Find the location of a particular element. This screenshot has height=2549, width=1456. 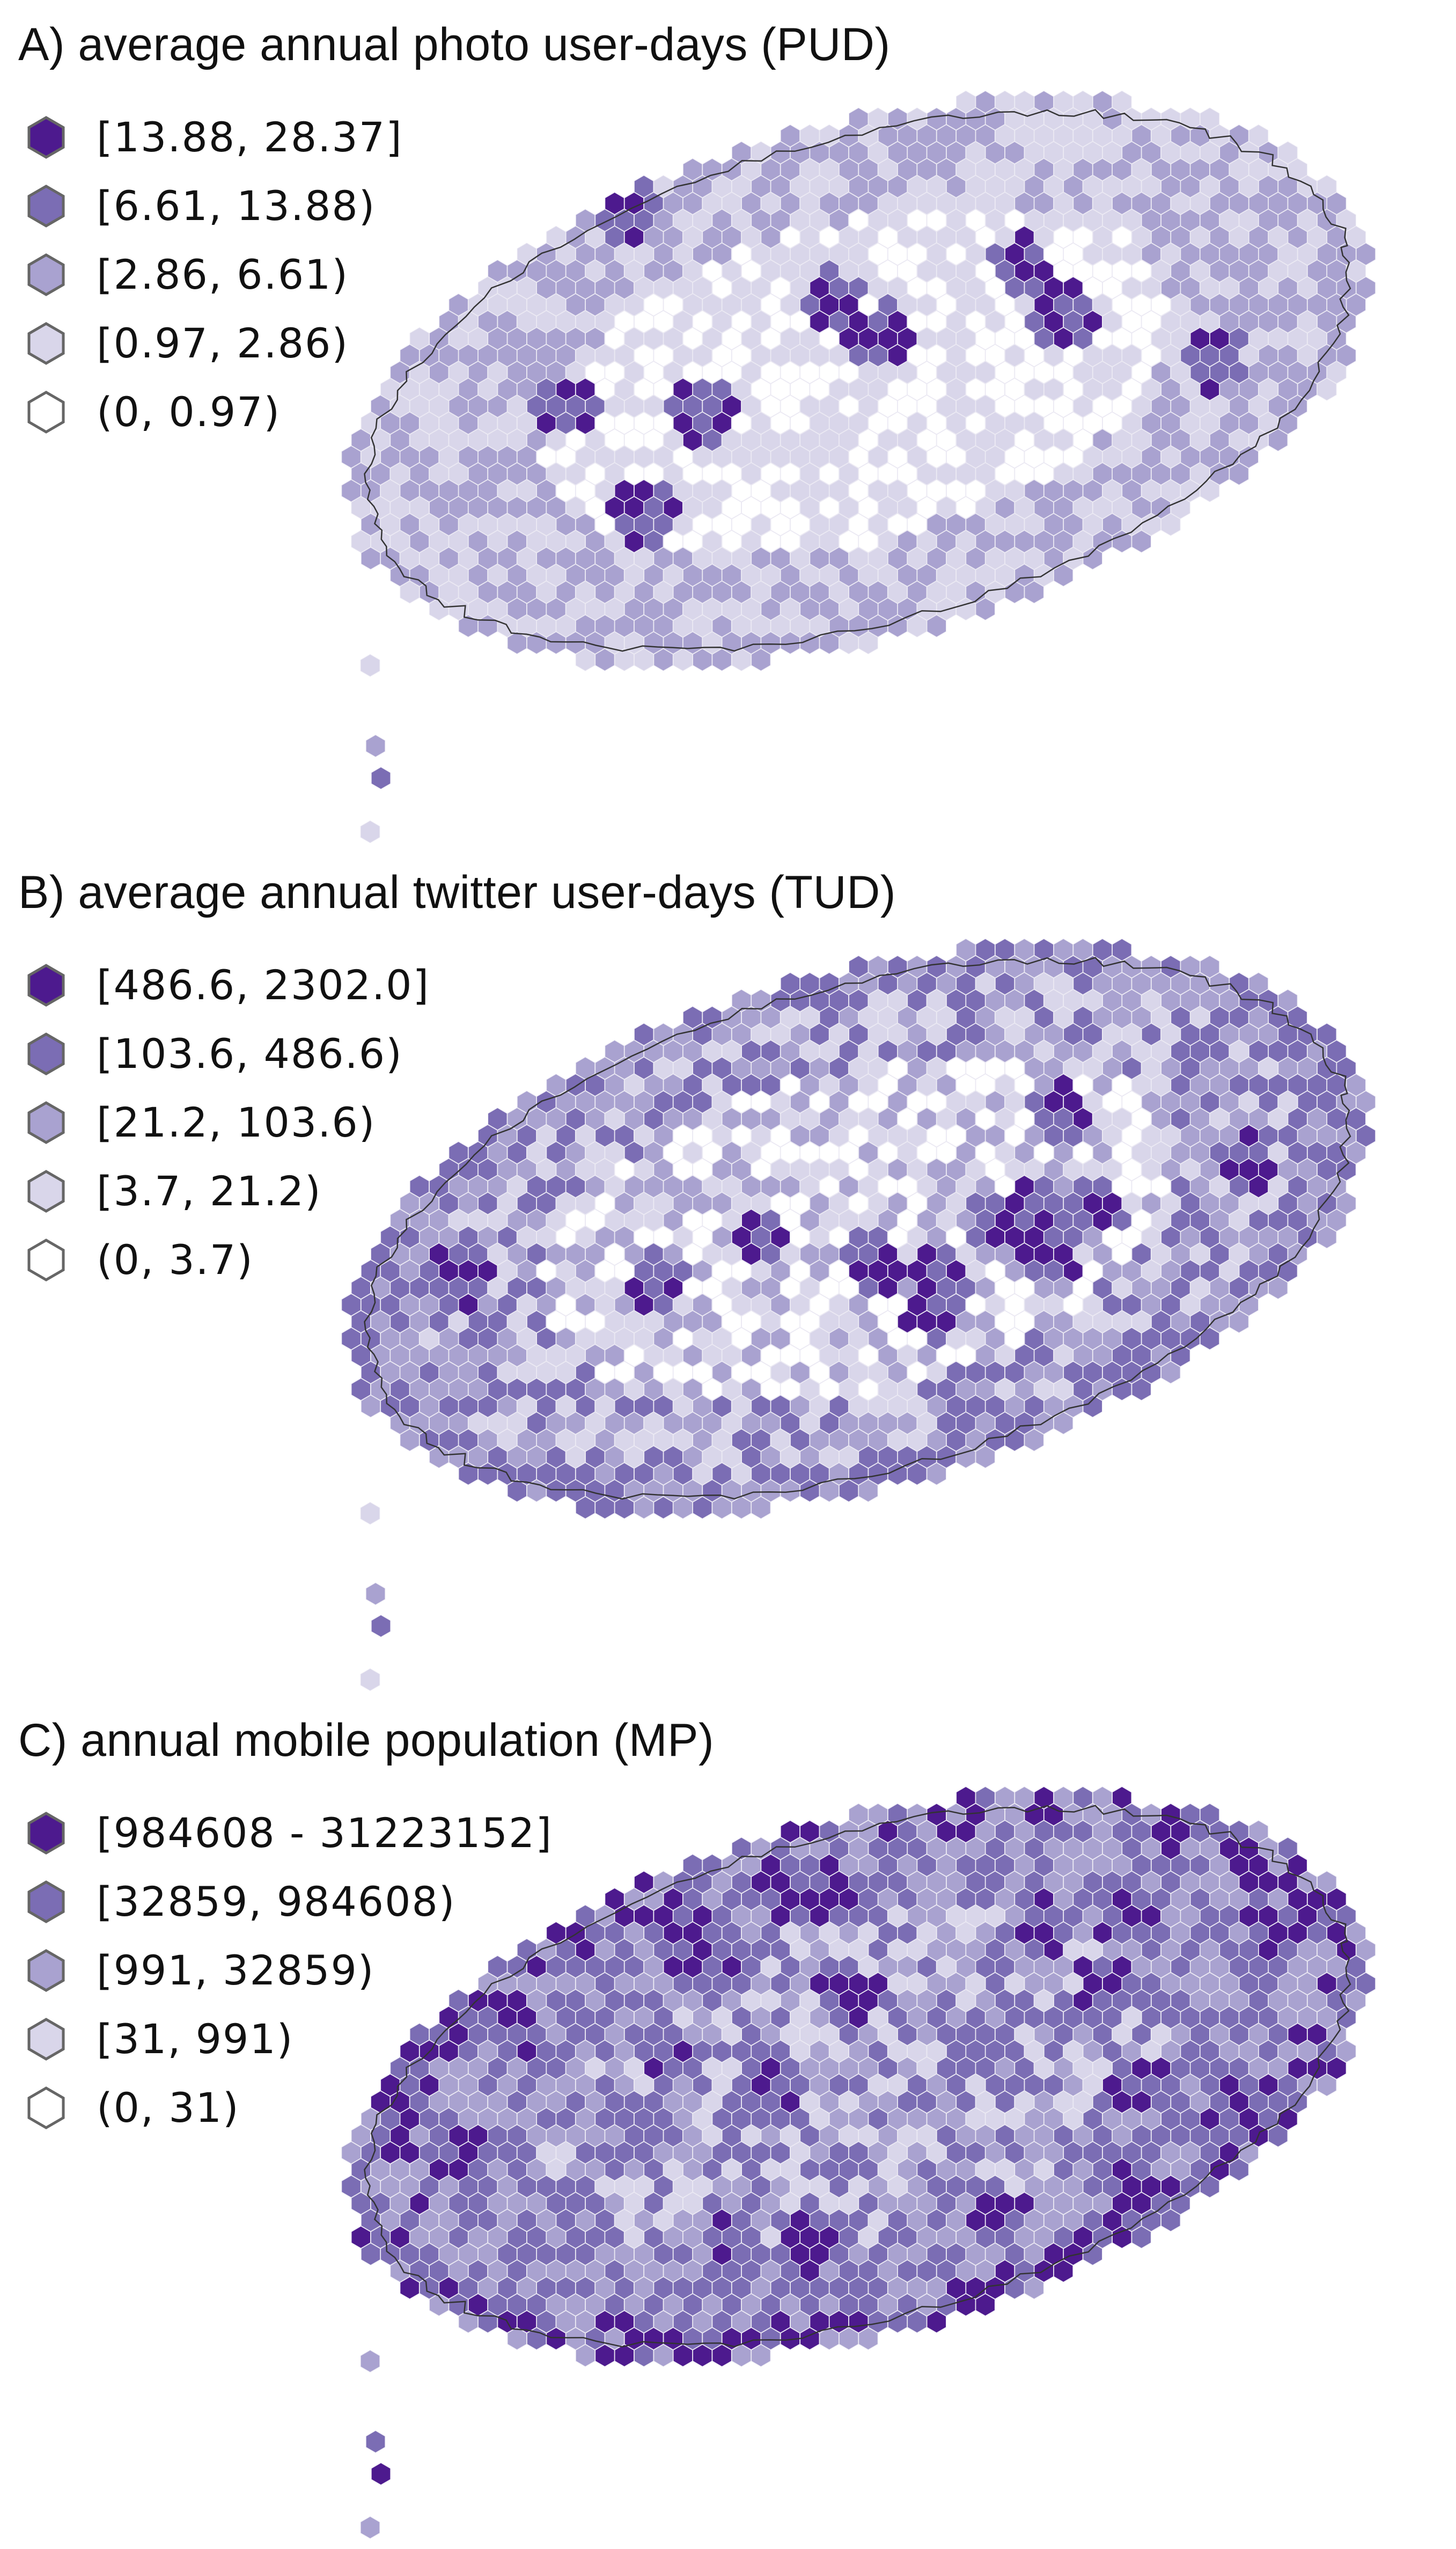

legend-hex is located at coordinates (46, 1122).